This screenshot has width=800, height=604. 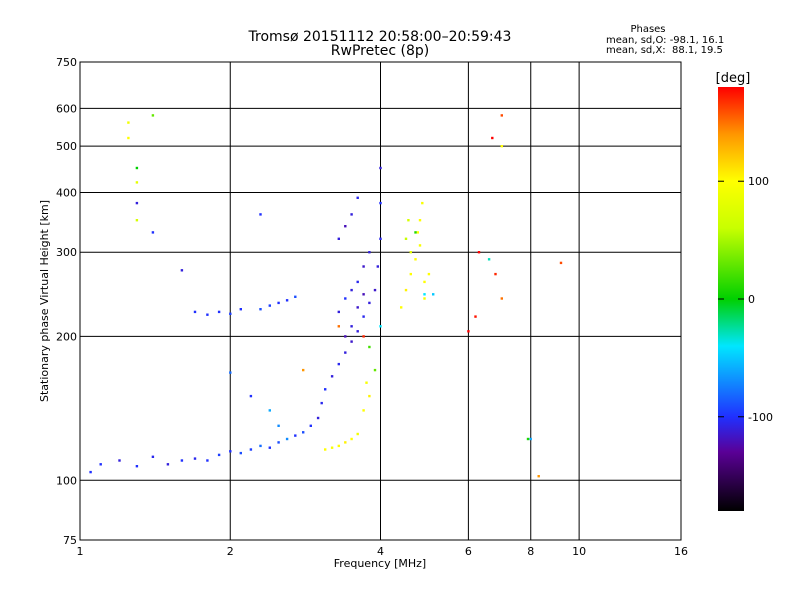 What do you see at coordinates (760, 417) in the screenshot?
I see `colorbar-tick-label: -100` at bounding box center [760, 417].